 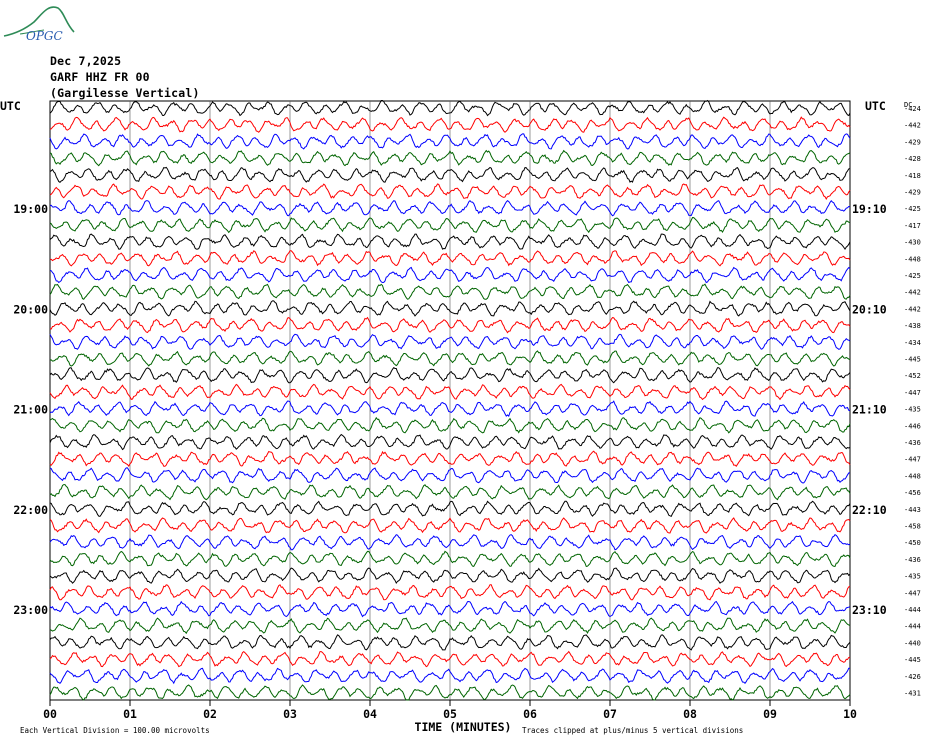 What do you see at coordinates (30, 610) in the screenshot?
I see `left-time-label: 23:00` at bounding box center [30, 610].